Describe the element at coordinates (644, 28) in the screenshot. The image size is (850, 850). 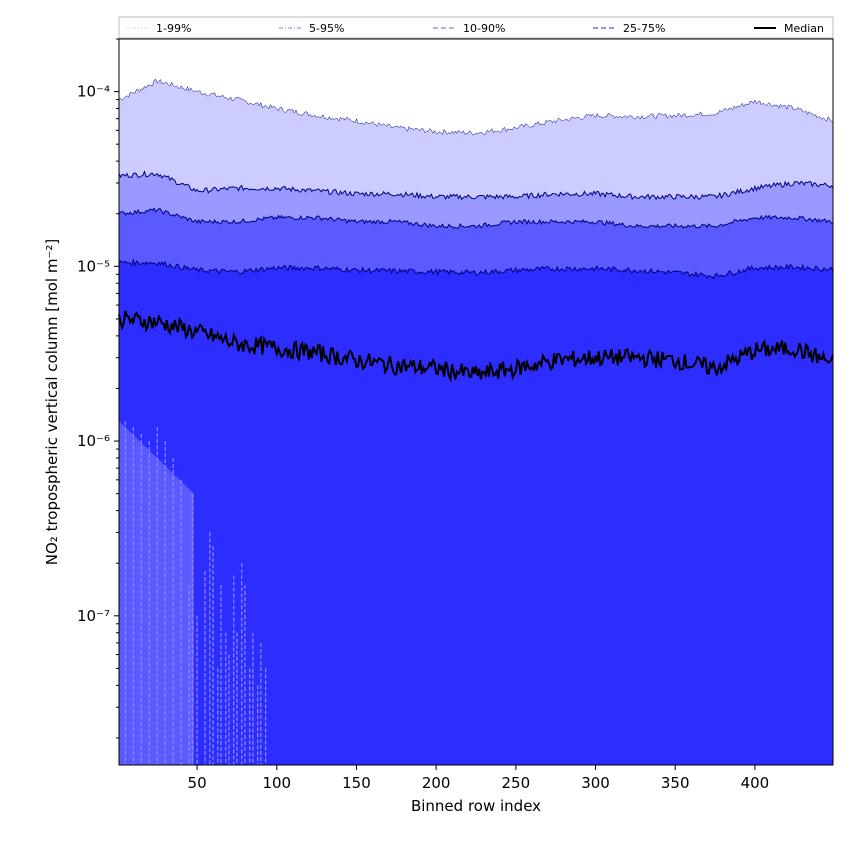
I see `legend-label: 25-75%` at that location.